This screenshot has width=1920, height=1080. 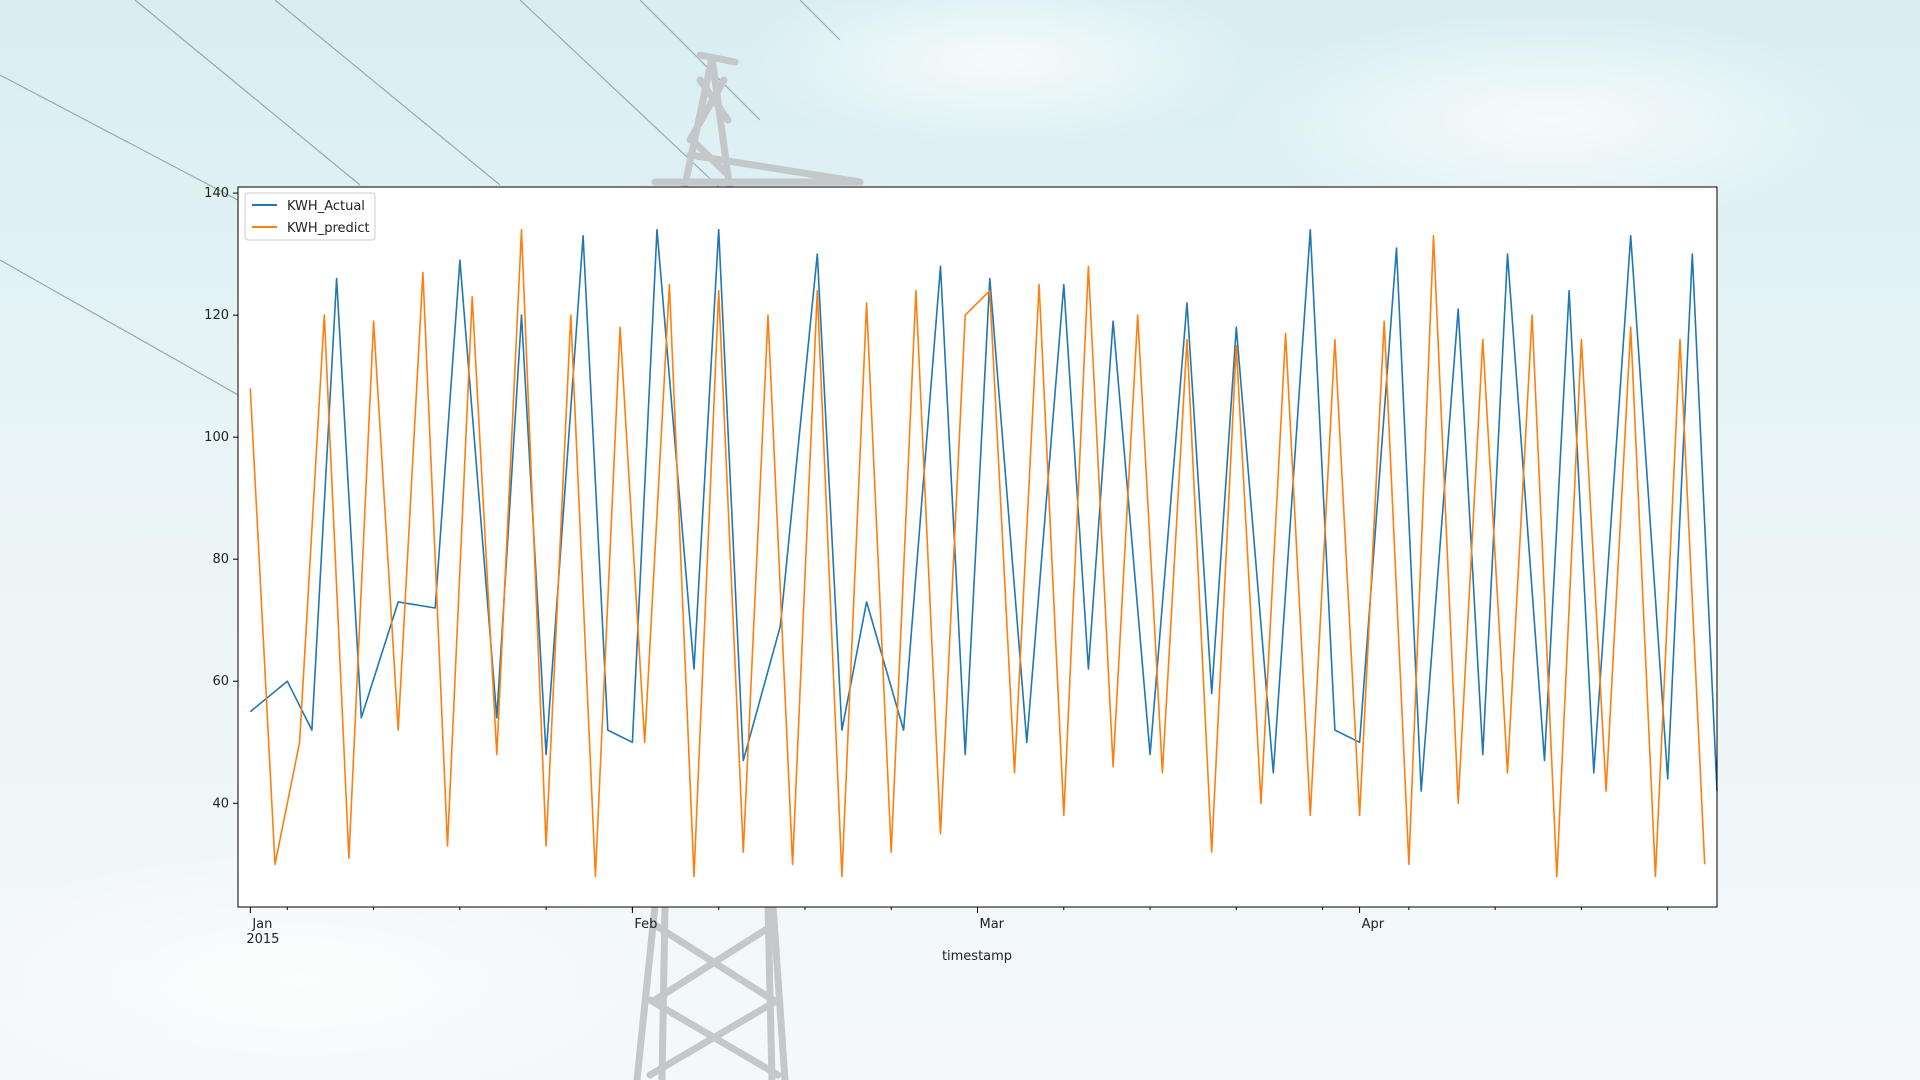 What do you see at coordinates (748, 565) in the screenshot?
I see `transmission-tower` at bounding box center [748, 565].